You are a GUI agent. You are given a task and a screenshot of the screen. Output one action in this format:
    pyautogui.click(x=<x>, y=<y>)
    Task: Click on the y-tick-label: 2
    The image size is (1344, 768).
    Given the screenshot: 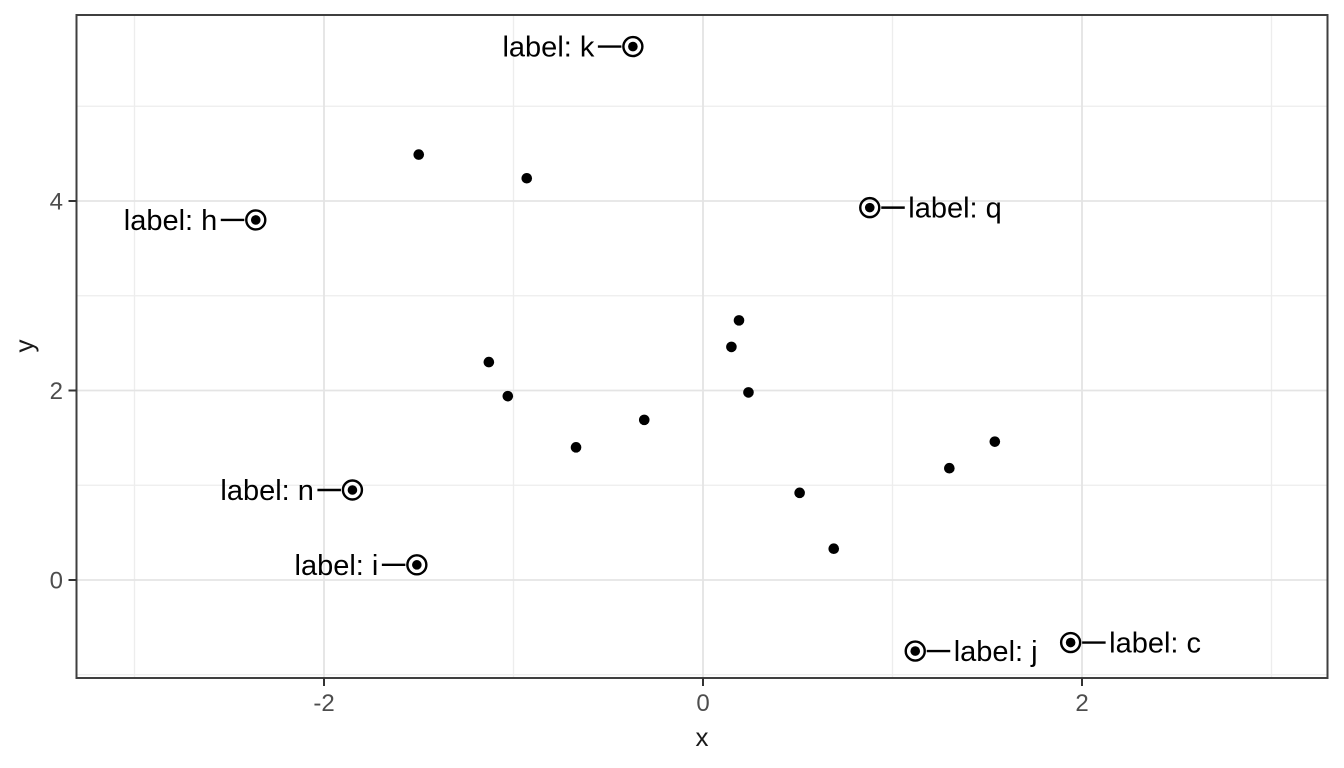 What is the action you would take?
    pyautogui.click(x=56, y=391)
    